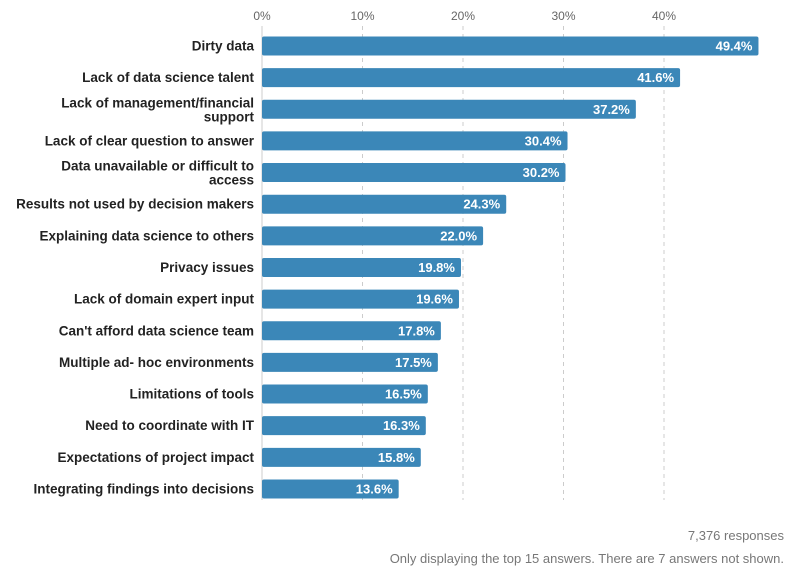  Describe the element at coordinates (434, 299) in the screenshot. I see `bar-value-label: 19.6%` at that location.